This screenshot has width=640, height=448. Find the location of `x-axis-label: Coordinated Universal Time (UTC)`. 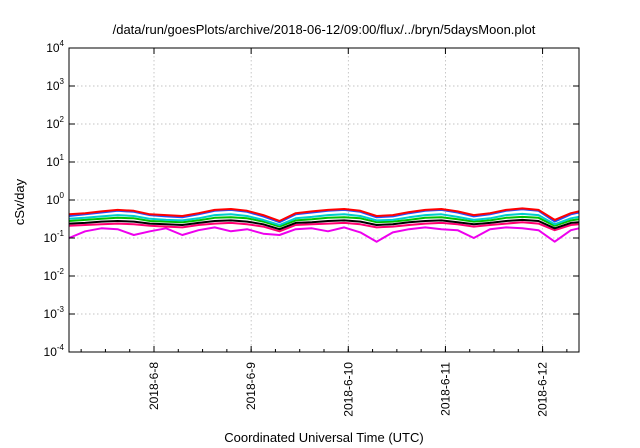

x-axis-label: Coordinated Universal Time (UTC) is located at coordinates (323, 437).